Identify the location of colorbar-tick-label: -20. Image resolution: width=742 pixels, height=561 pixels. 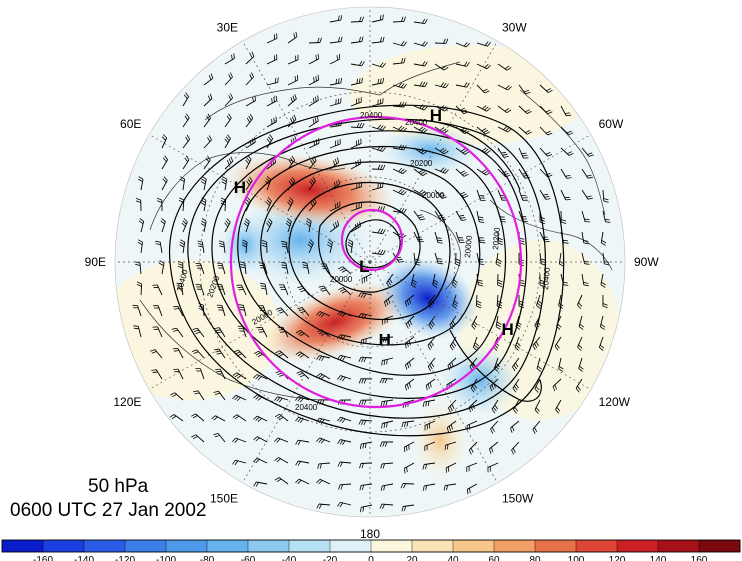
(330, 558).